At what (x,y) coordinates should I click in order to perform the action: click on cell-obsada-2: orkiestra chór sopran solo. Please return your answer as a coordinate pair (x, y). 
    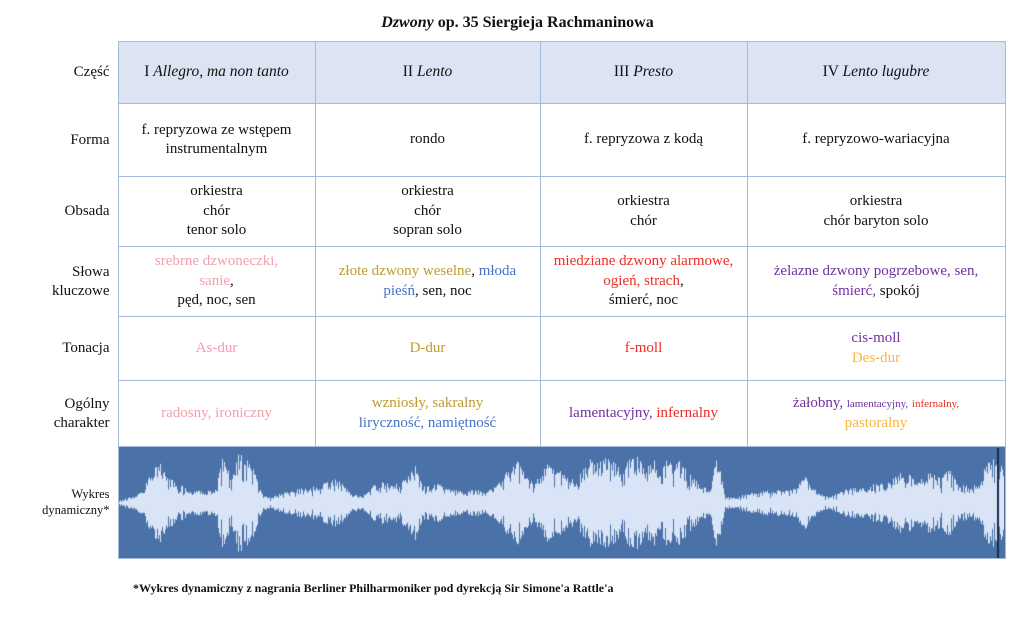
    Looking at the image, I should click on (427, 211).